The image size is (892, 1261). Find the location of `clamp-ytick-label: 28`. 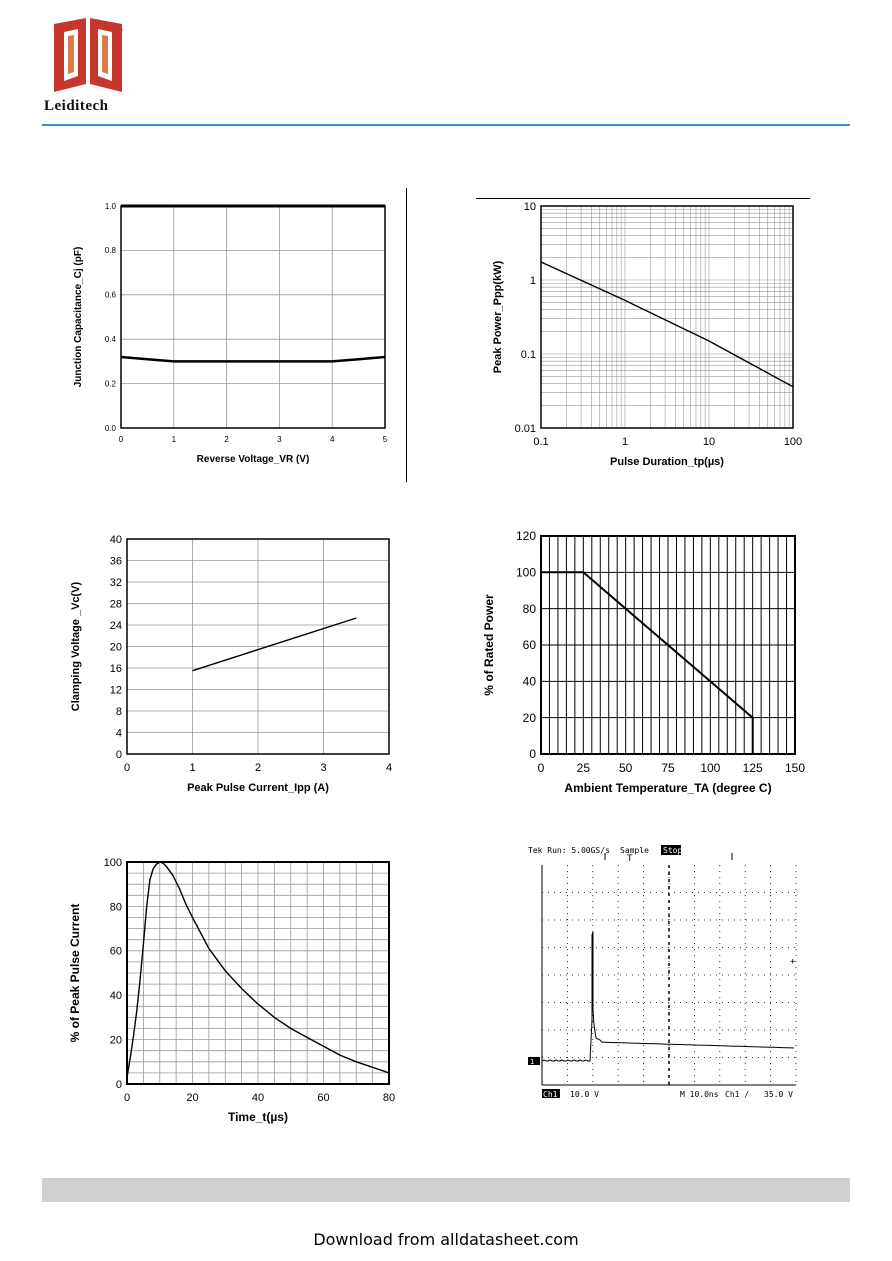

clamp-ytick-label: 28 is located at coordinates (116, 604).